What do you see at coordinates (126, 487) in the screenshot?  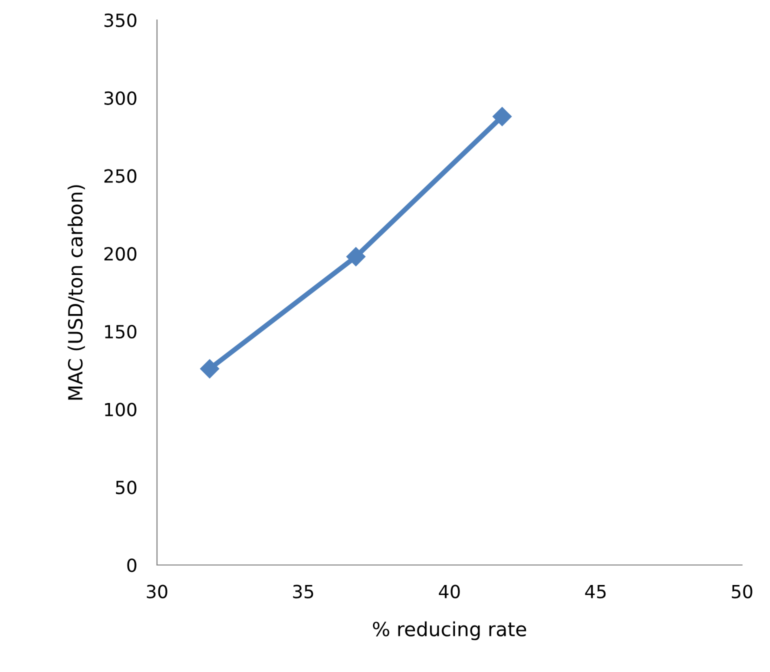 I see `y-tick-label: 50` at bounding box center [126, 487].